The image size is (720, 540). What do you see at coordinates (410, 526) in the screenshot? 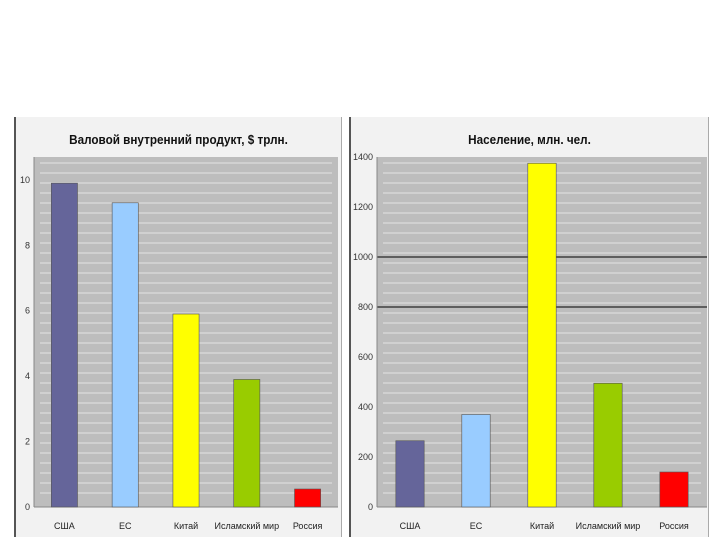
I see `pop-x-tick-label: США` at bounding box center [410, 526].